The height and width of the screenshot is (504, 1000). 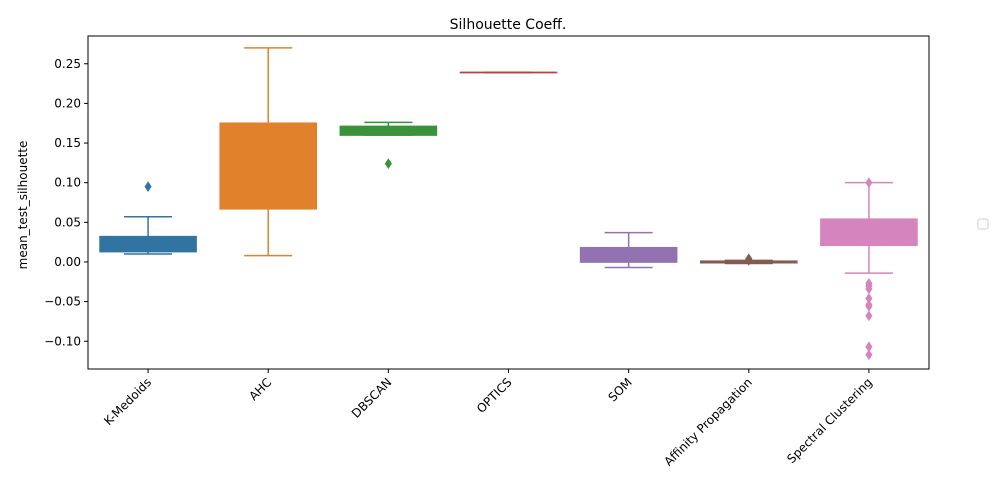 What do you see at coordinates (67, 183) in the screenshot?
I see `y-tick-label: 0.10` at bounding box center [67, 183].